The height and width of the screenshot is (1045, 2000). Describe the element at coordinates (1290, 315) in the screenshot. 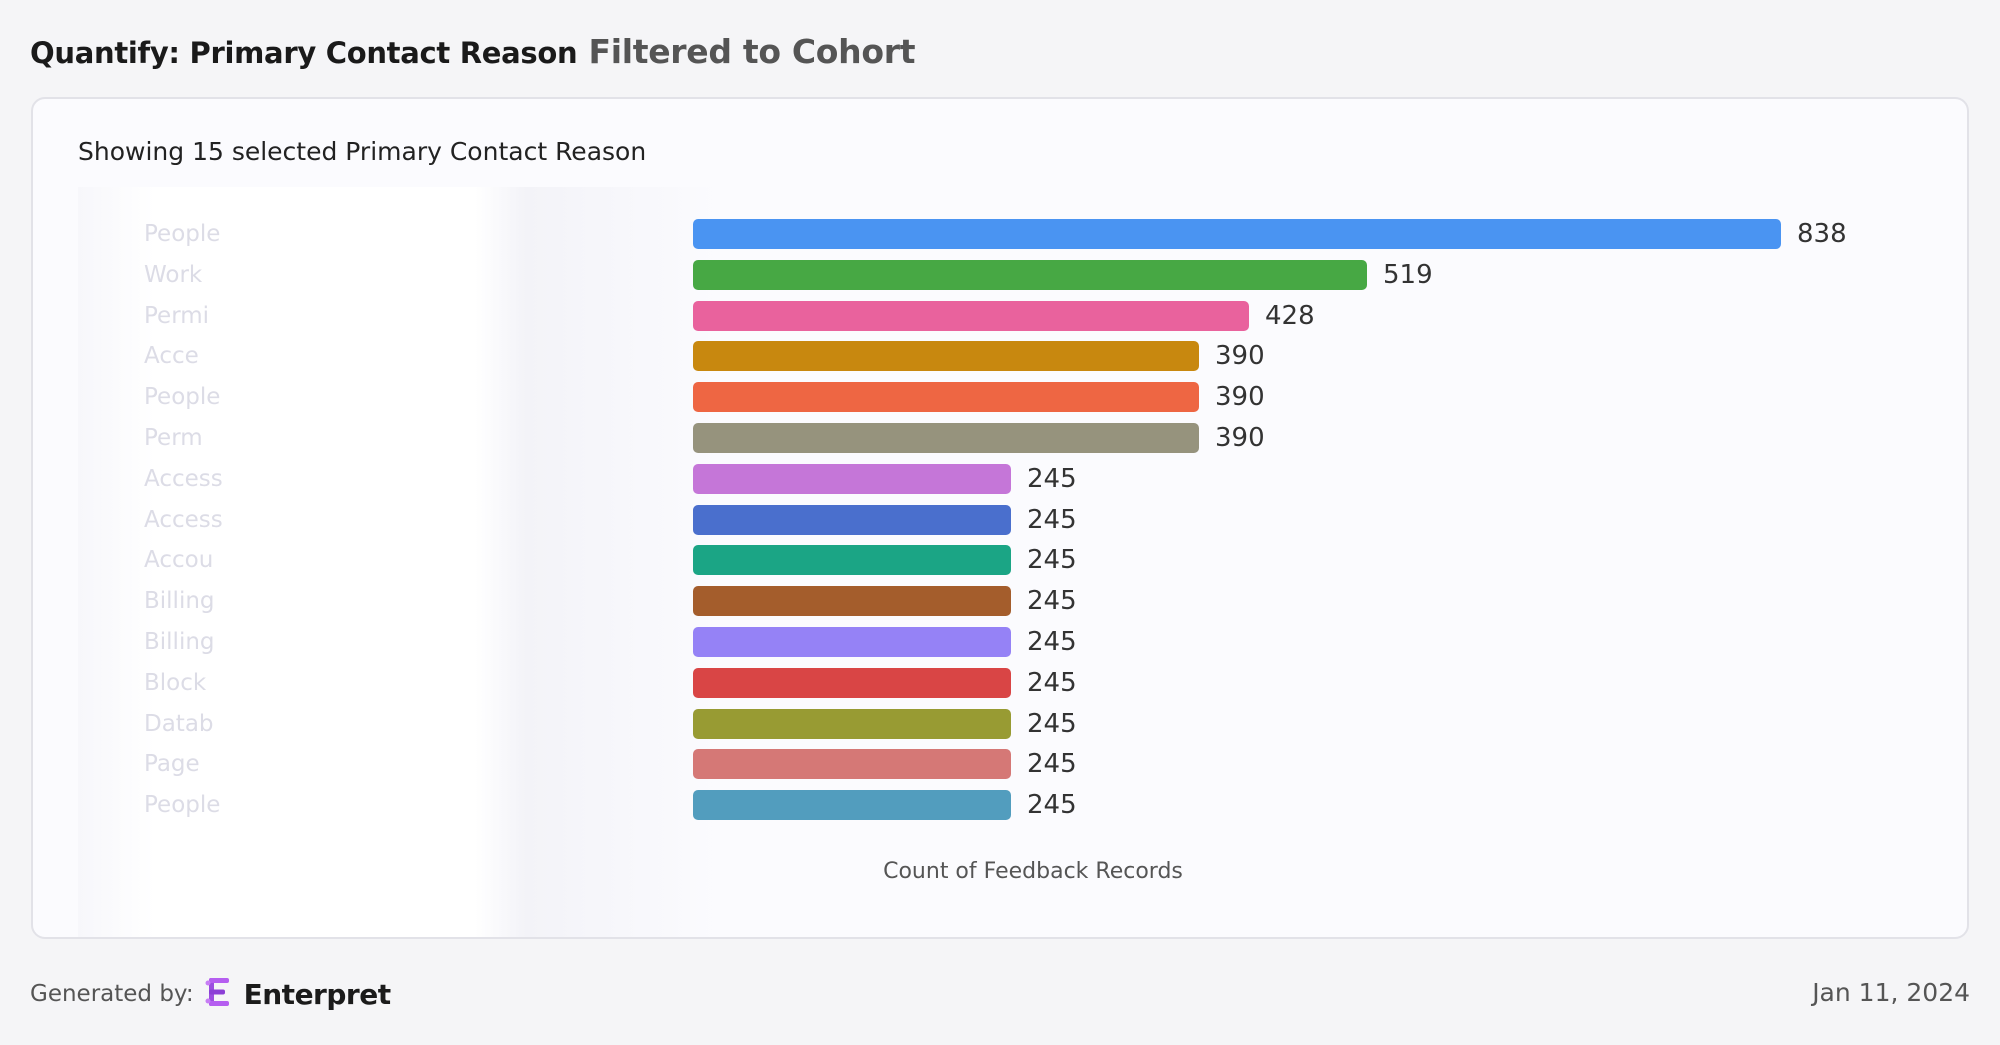

I see `bar-value-label: 428` at that location.